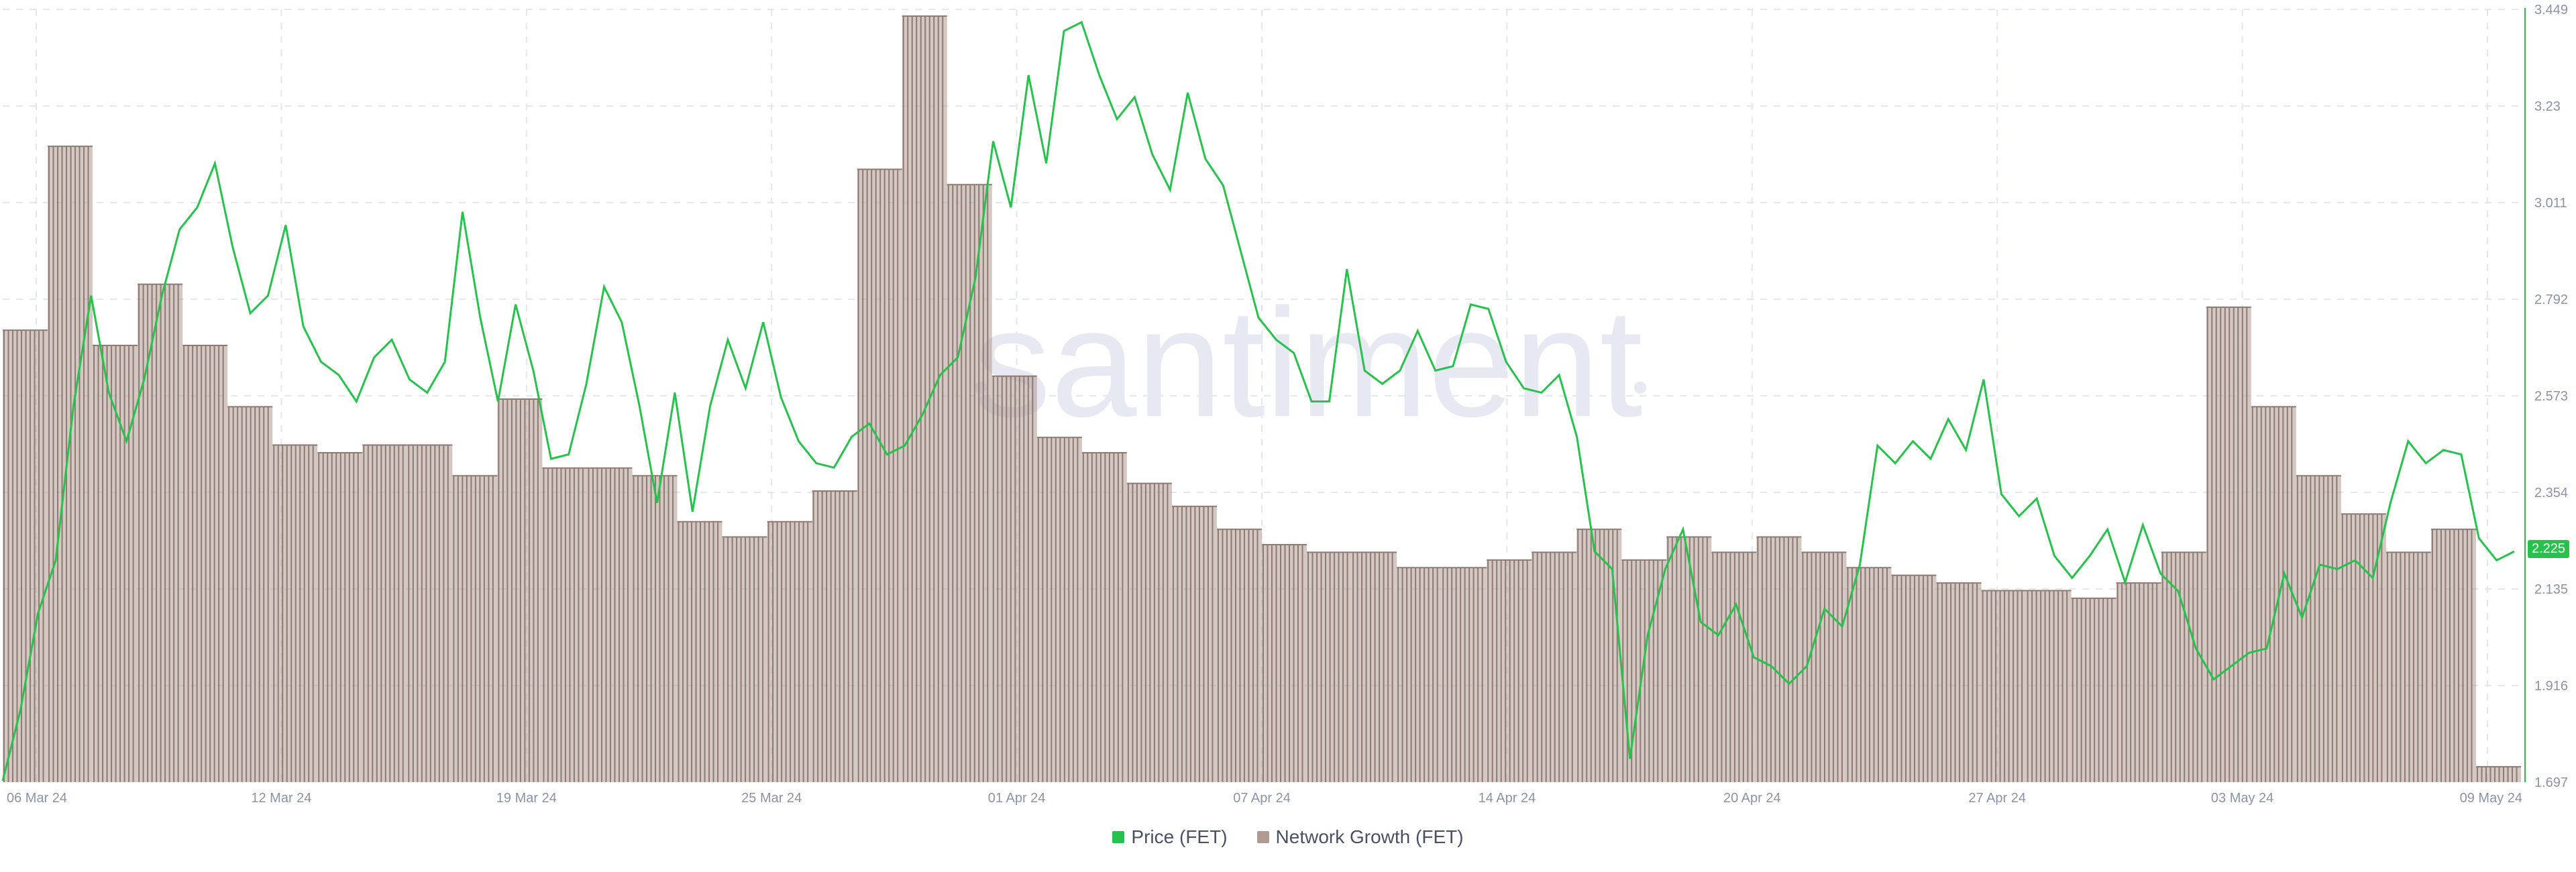 The height and width of the screenshot is (872, 2576). I want to click on network-swatch, so click(1262, 837).